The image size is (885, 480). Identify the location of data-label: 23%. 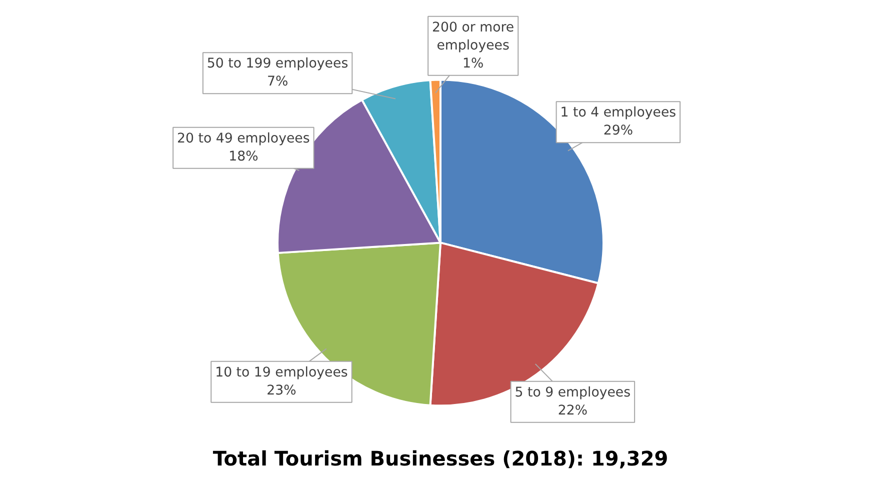
(281, 390).